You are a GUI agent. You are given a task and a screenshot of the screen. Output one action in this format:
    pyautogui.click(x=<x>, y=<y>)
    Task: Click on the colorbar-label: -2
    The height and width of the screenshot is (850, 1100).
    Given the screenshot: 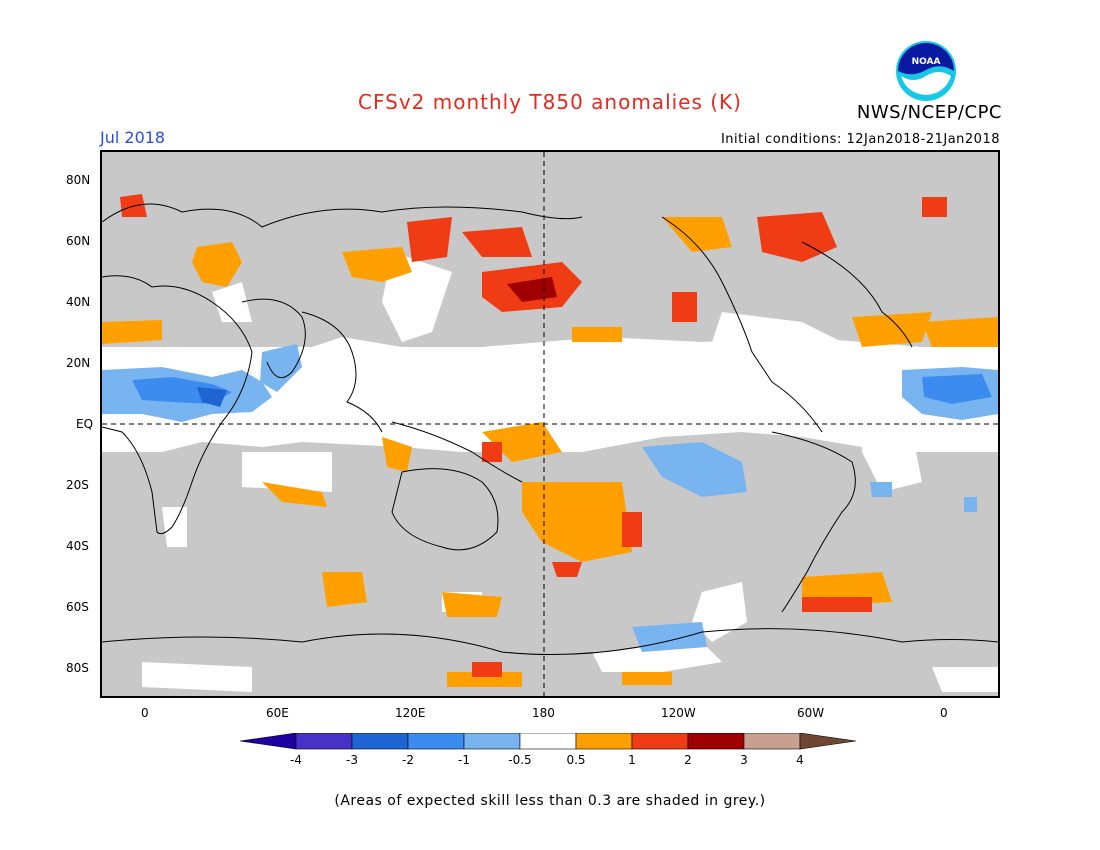 What is the action you would take?
    pyautogui.click(x=408, y=760)
    